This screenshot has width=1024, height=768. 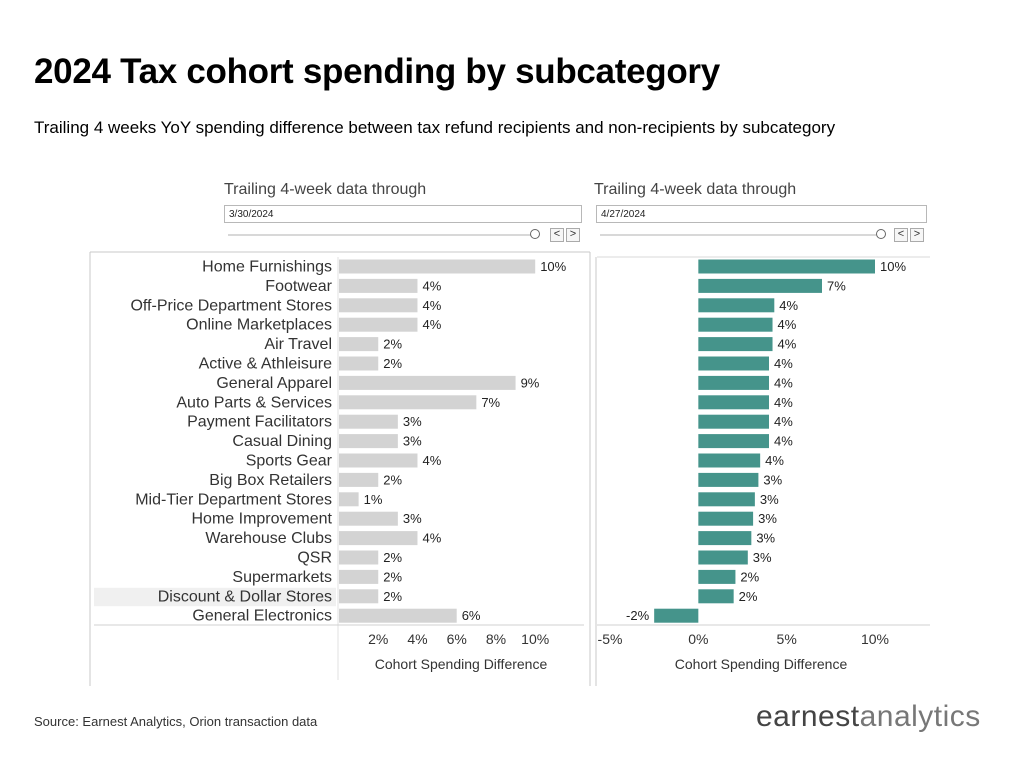 What do you see at coordinates (893, 266) in the screenshot?
I see `data-label: 10%` at bounding box center [893, 266].